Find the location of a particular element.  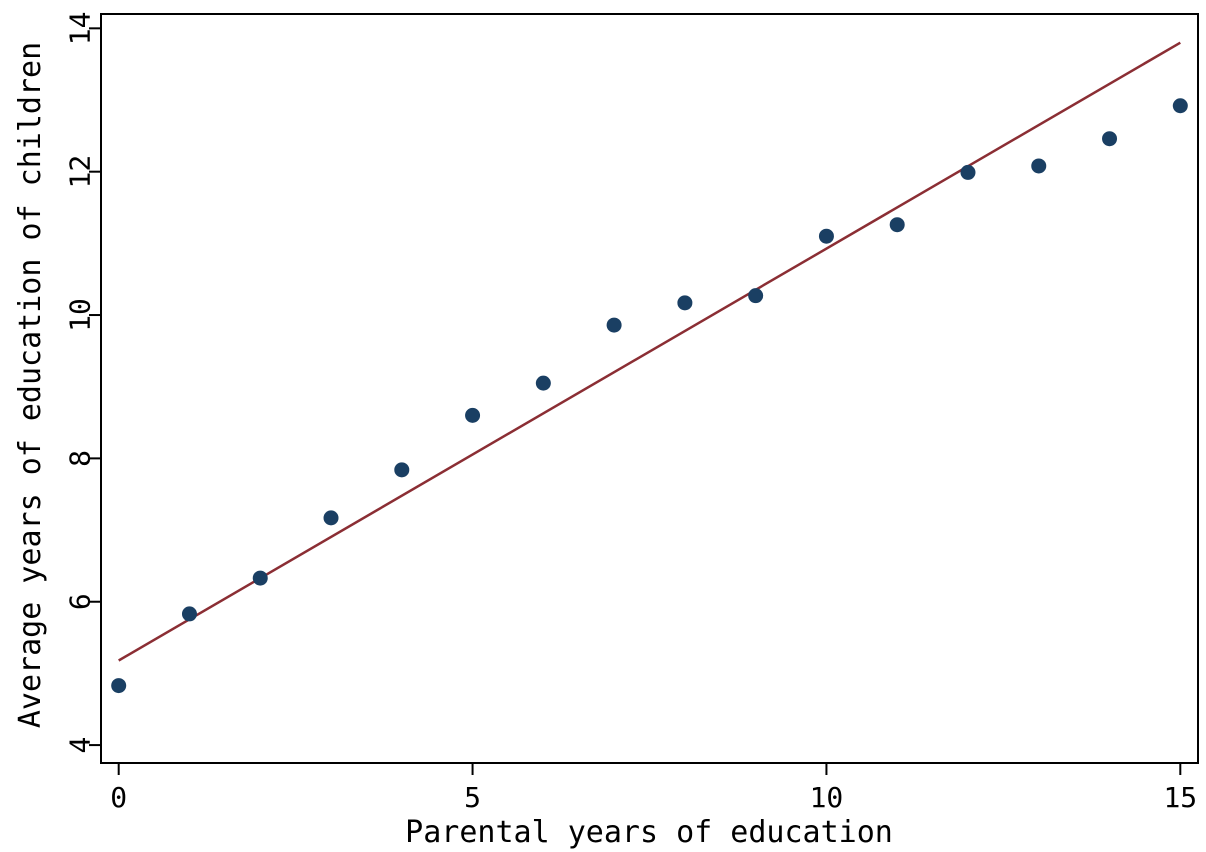

y-axis-title: Average years of education of children is located at coordinates (30, 385).